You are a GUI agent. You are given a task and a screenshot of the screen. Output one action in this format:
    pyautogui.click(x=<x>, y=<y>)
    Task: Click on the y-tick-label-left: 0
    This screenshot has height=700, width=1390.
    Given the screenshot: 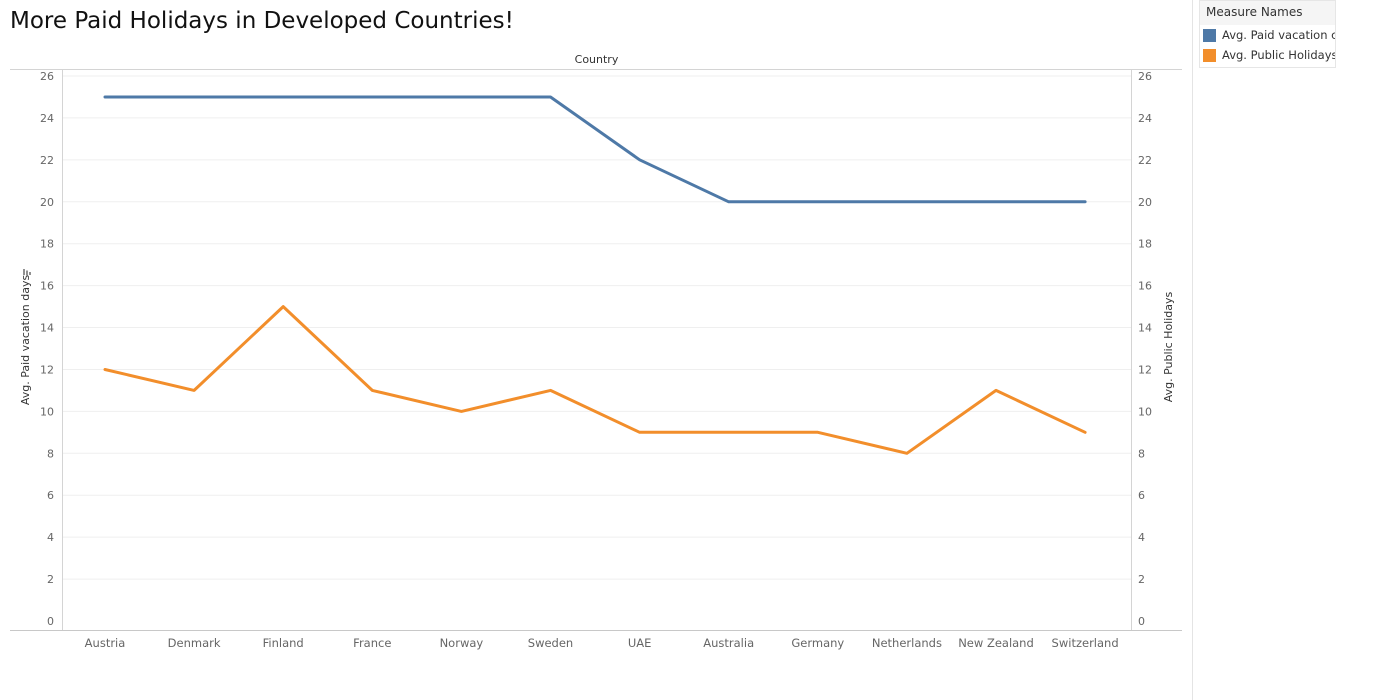 What is the action you would take?
    pyautogui.click(x=50, y=621)
    